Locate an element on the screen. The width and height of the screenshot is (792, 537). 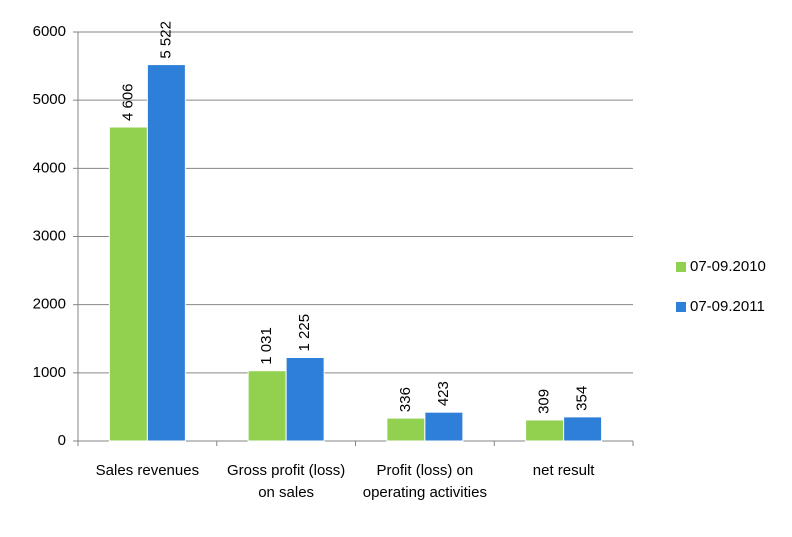
y-tick-label: 1000 is located at coordinates (49, 372).